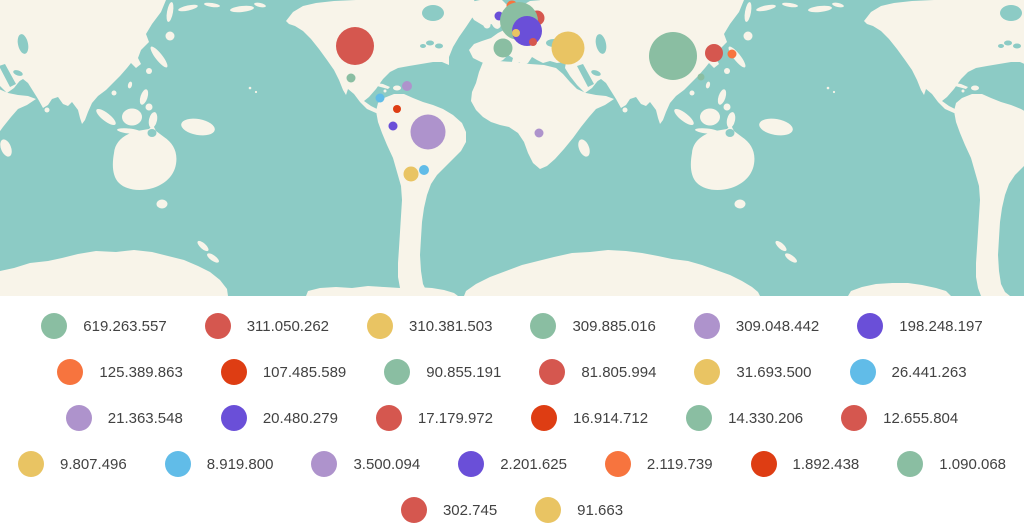 This screenshot has width=1024, height=523. I want to click on legend-item: 12.655.804, so click(899, 418).